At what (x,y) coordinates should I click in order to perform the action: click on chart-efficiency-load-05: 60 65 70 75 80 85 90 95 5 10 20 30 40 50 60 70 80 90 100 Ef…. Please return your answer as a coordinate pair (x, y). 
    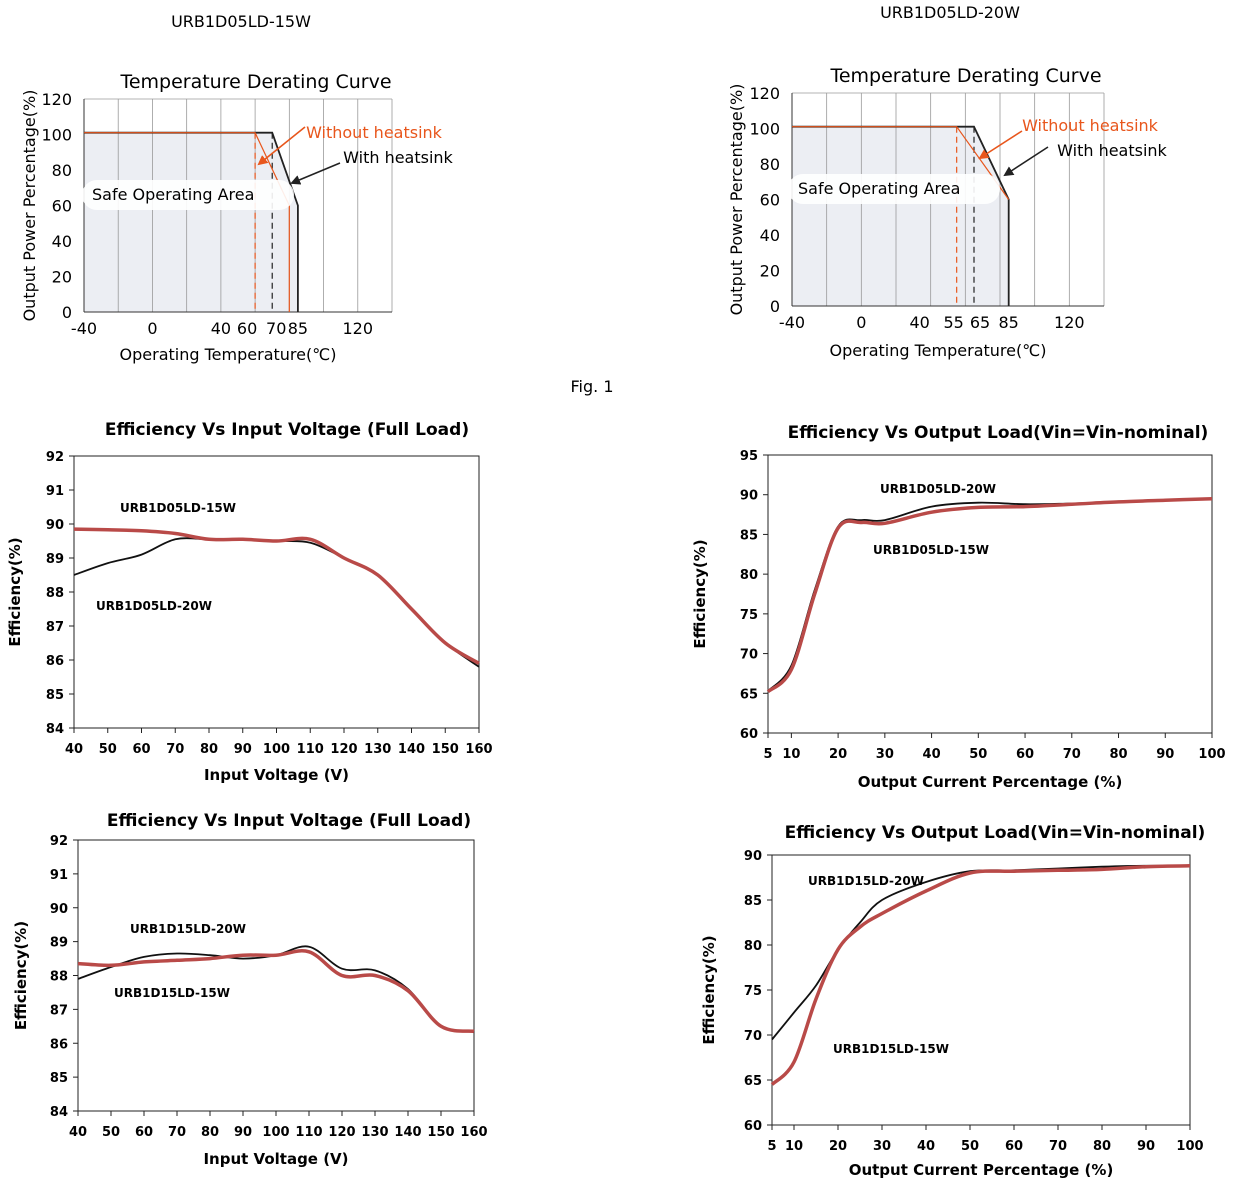
    Looking at the image, I should click on (958, 607).